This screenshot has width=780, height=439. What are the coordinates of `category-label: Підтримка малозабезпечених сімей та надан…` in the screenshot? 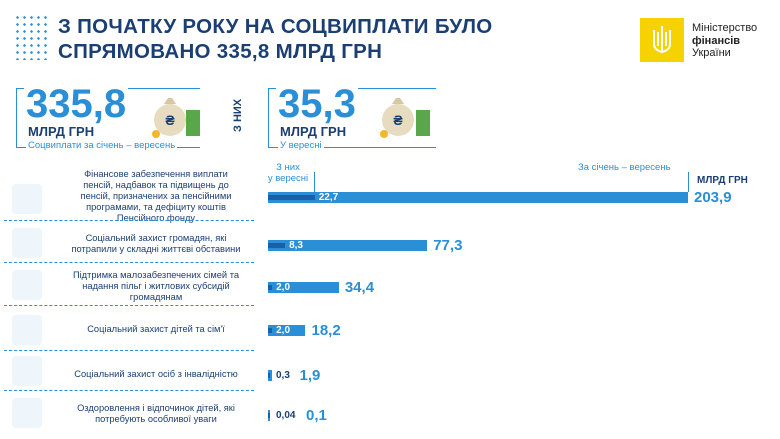 It's located at (156, 286).